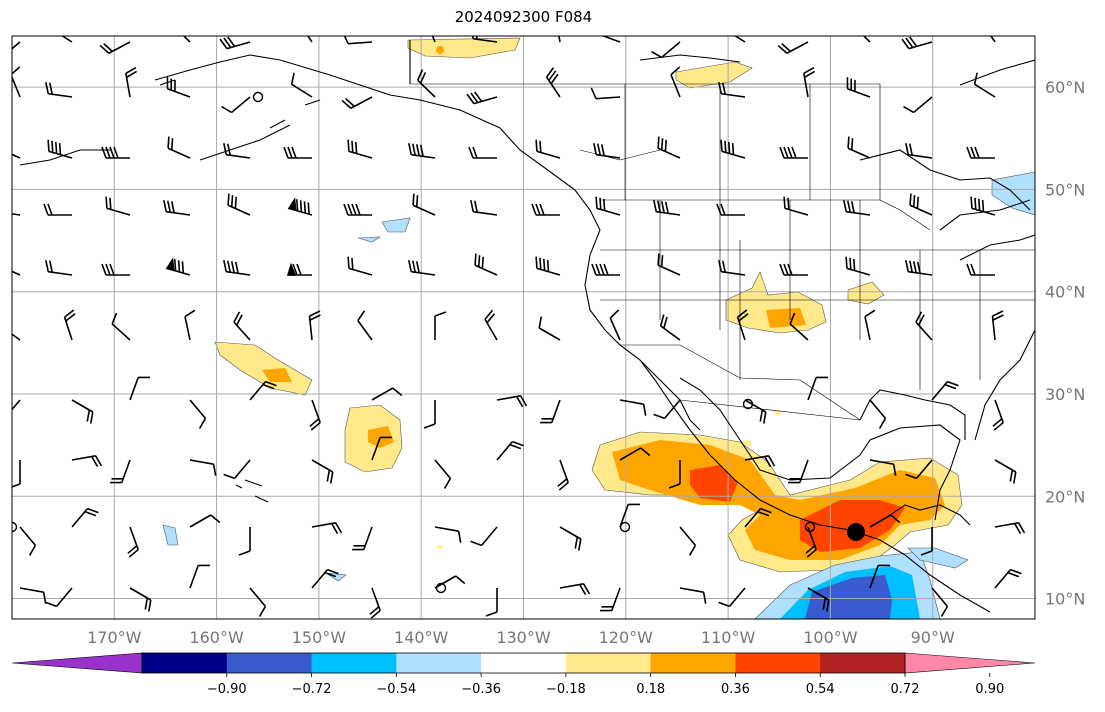 The height and width of the screenshot is (712, 1105). I want to click on lon-tick-label: 140°W, so click(421, 637).